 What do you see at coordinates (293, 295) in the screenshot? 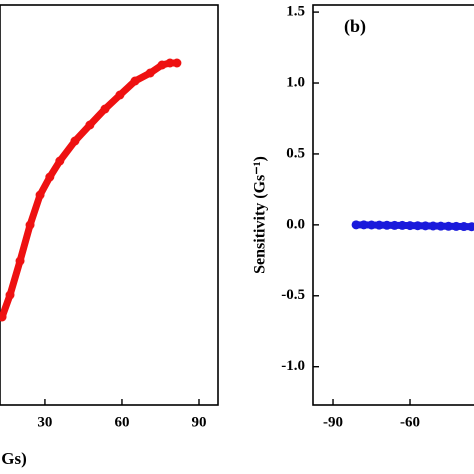
I see `y-tick-label: -0.5` at bounding box center [293, 295].